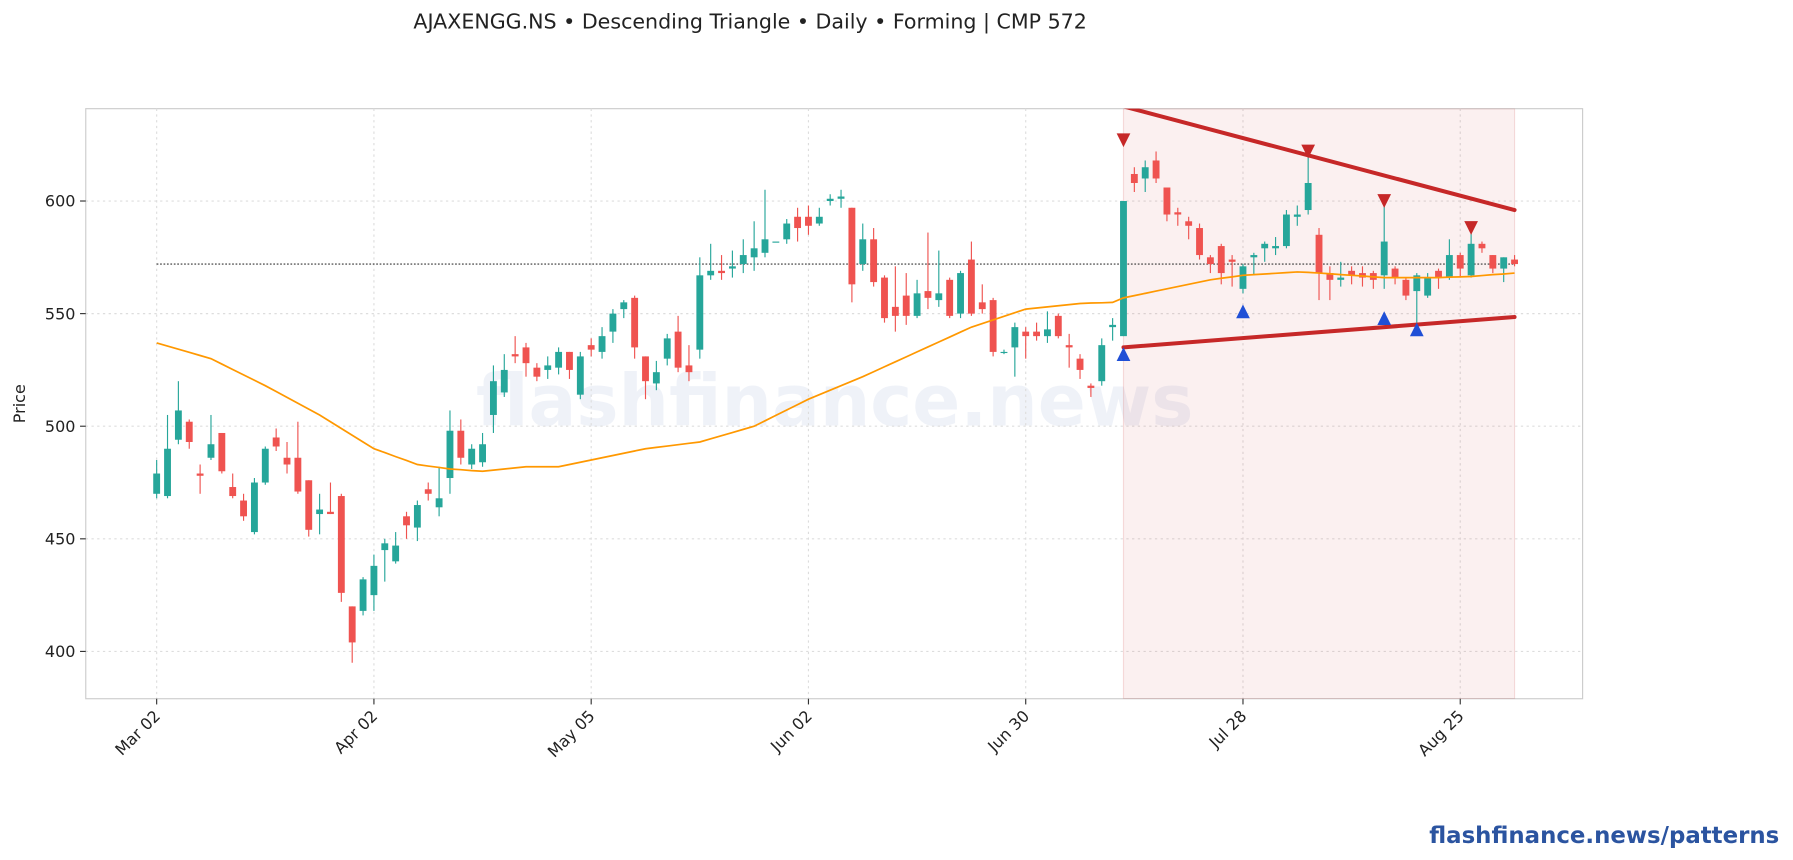 This screenshot has width=1793, height=860. Describe the element at coordinates (1008, 731) in the screenshot. I see `x-tick-label: Jun 30` at that location.